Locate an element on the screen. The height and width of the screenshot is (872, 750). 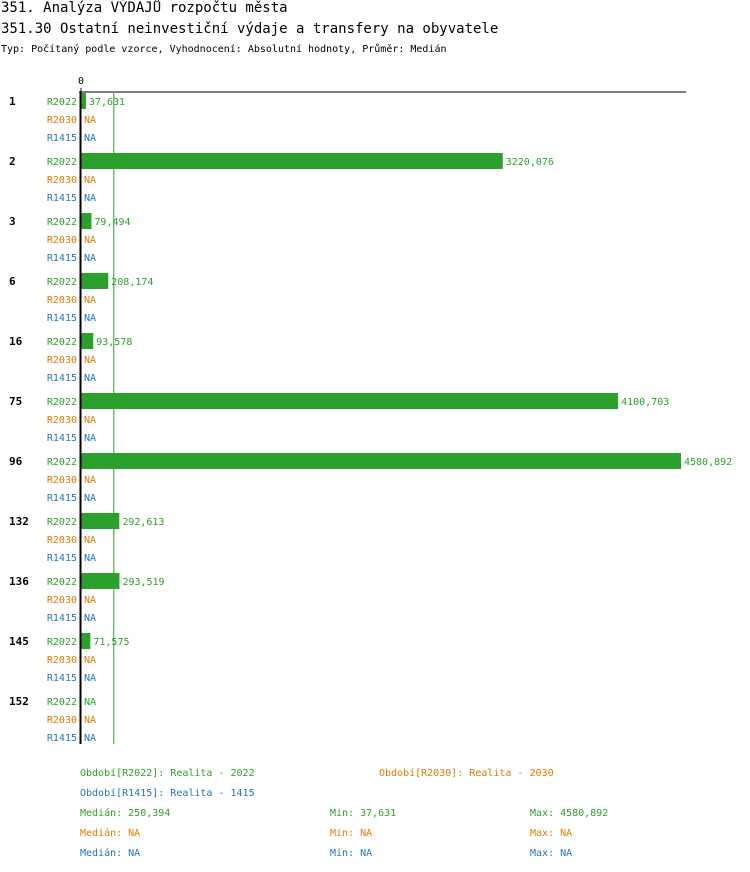
data-label: 93,578 is located at coordinates (114, 342).